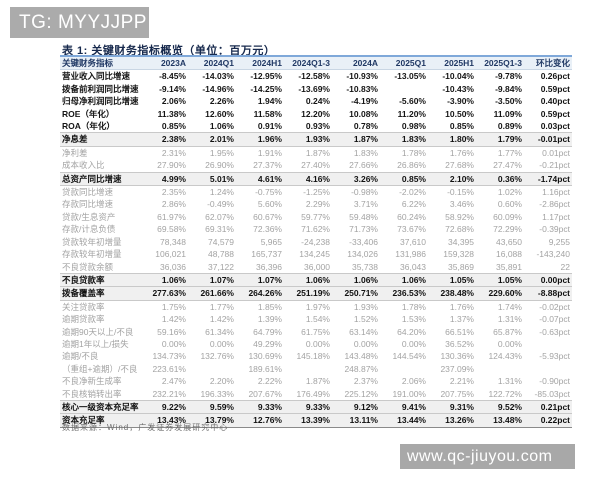 This screenshot has height=480, width=600. What do you see at coordinates (260, 114) in the screenshot?
I see `table-cell: 11.58%` at bounding box center [260, 114].